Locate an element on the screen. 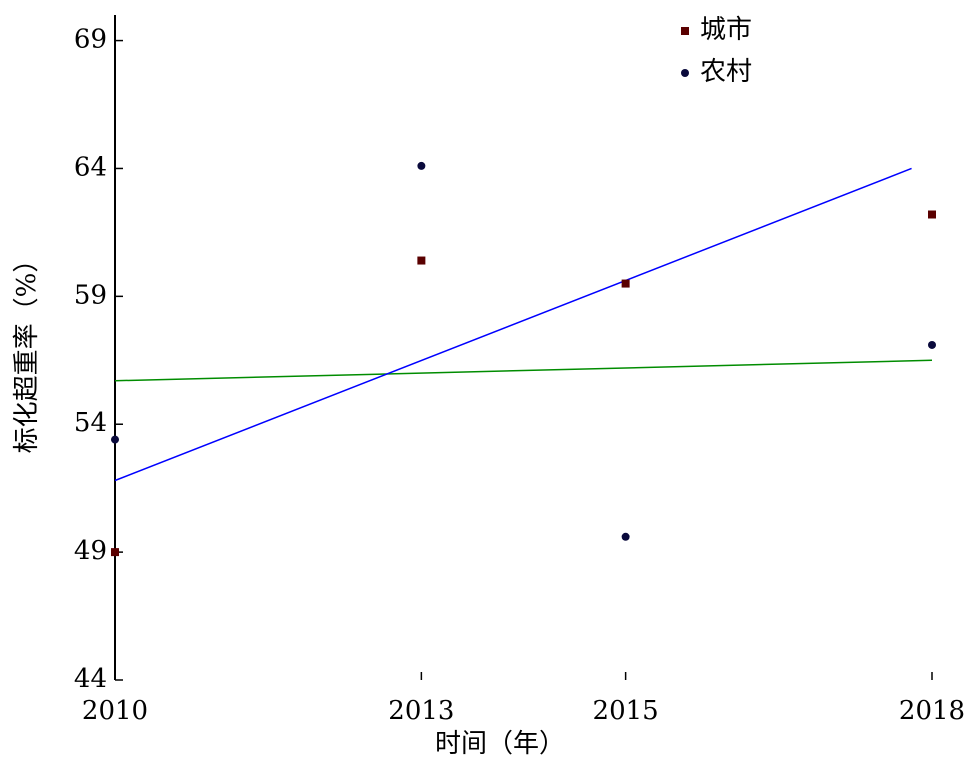  y-tick-label: 59 is located at coordinates (90, 295).